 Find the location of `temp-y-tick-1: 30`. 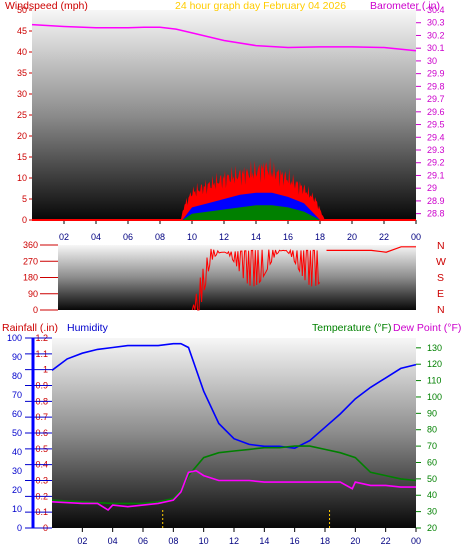

temp-y-tick-1: 30 is located at coordinates (432, 512).